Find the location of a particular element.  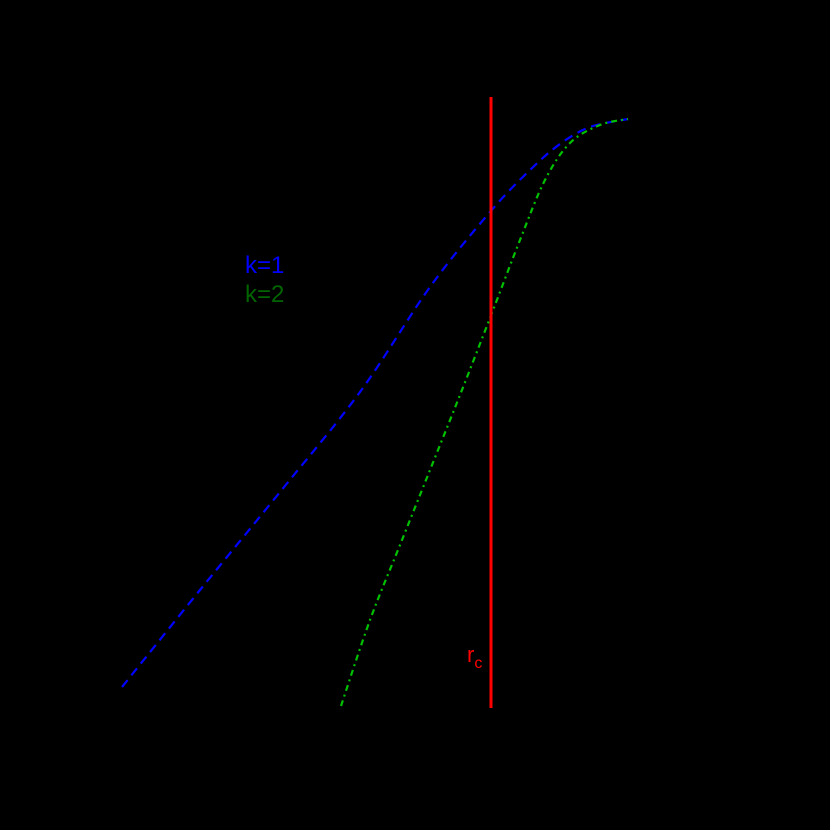

rc-label-main: r is located at coordinates (470, 654).